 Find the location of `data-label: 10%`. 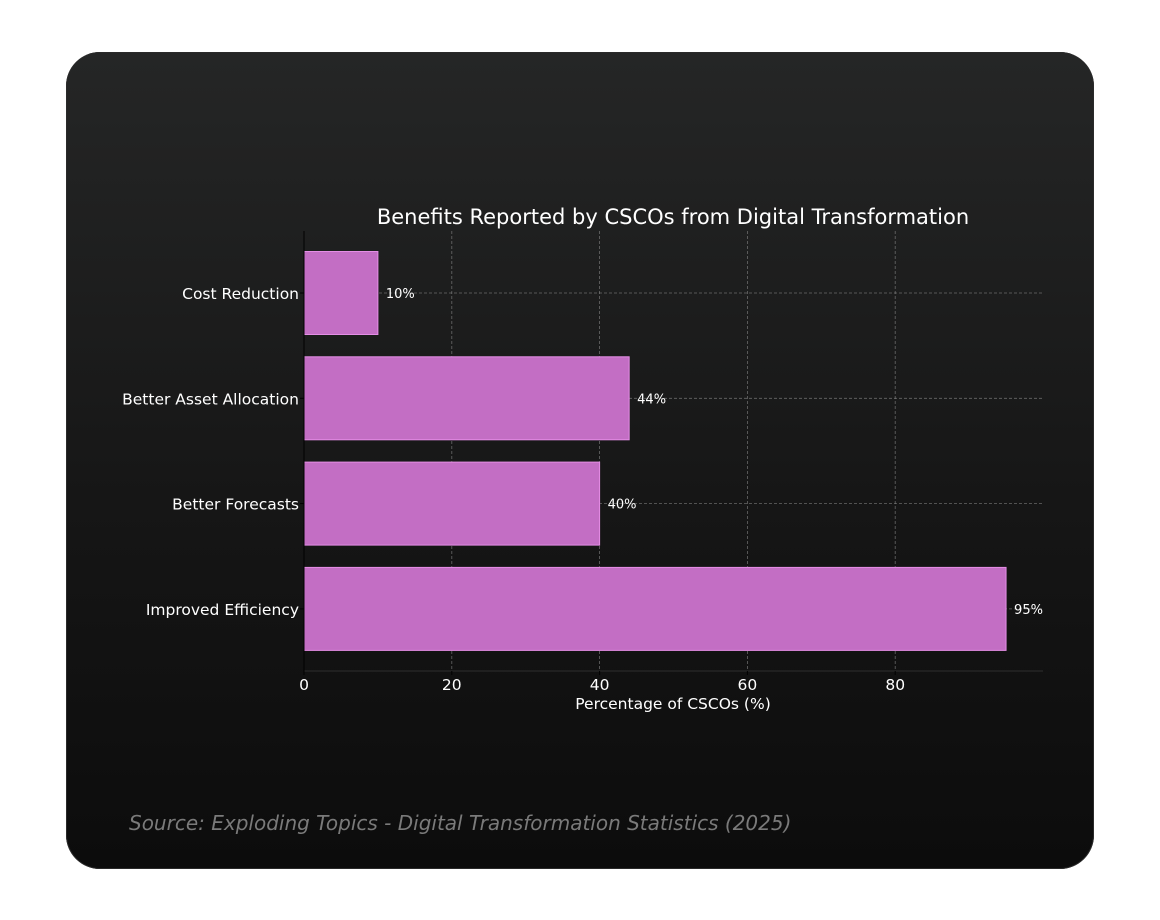

data-label: 10% is located at coordinates (400, 294).